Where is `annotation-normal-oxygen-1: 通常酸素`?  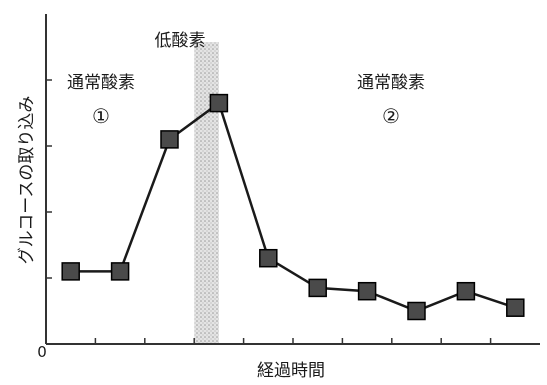
annotation-normal-oxygen-1: 通常酸素 is located at coordinates (101, 83).